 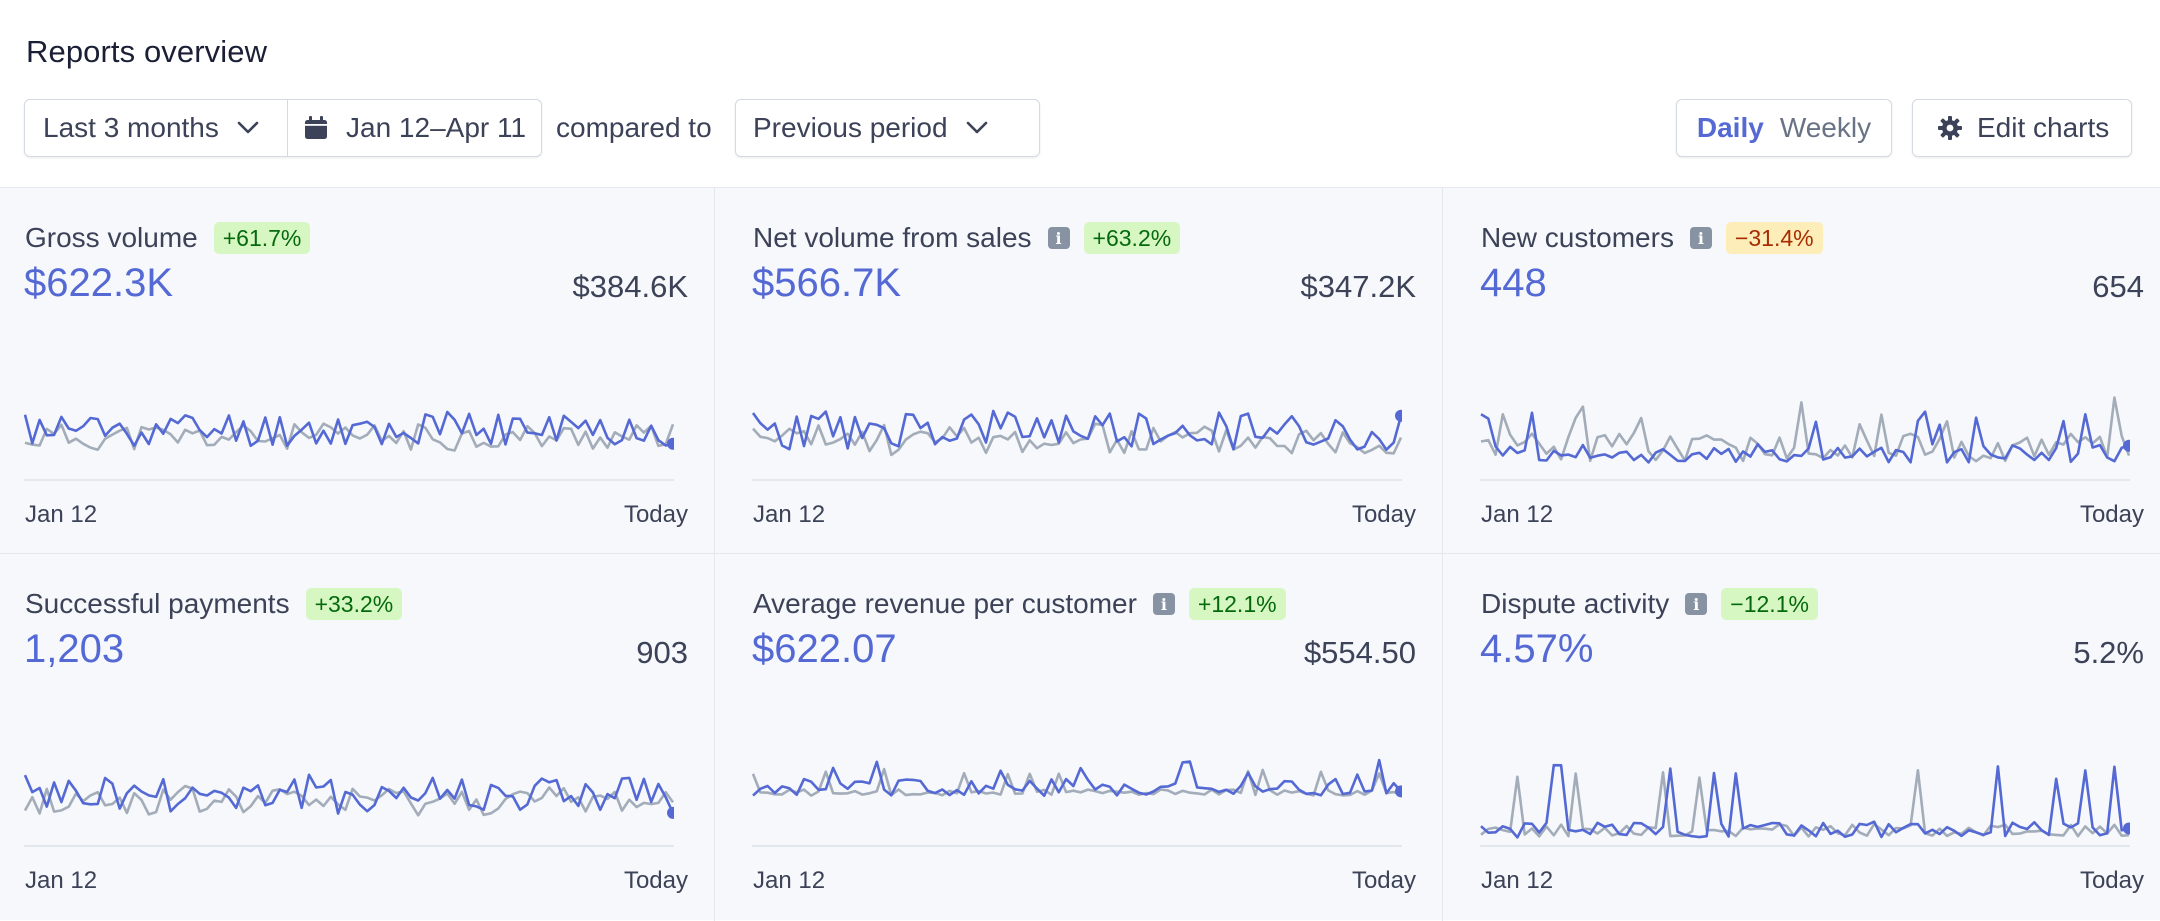 What do you see at coordinates (850, 127) in the screenshot?
I see `compare-period-label: Previous period` at bounding box center [850, 127].